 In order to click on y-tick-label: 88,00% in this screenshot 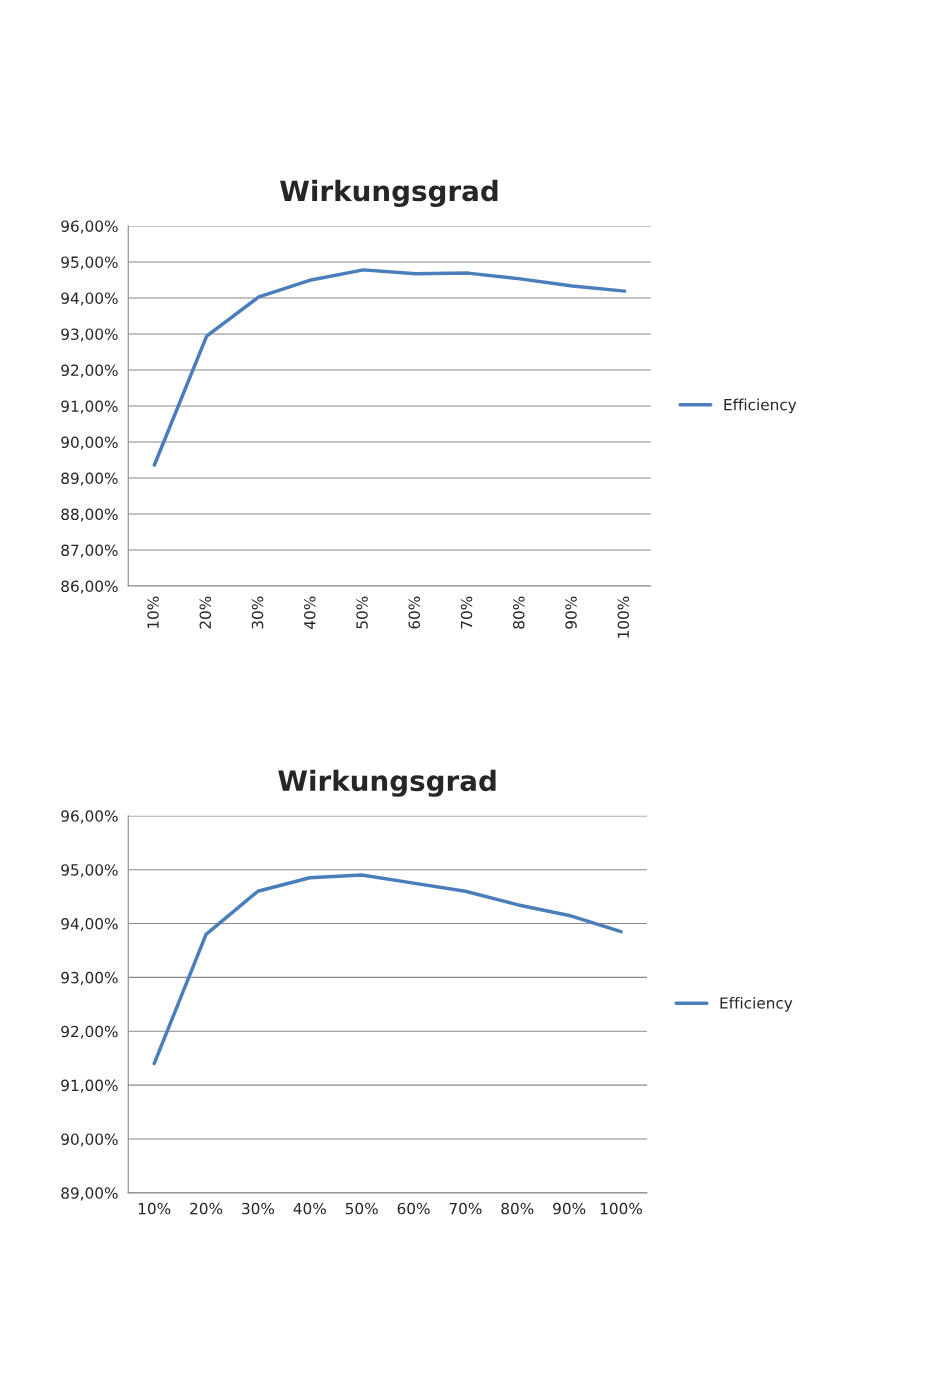, I will do `click(89, 515)`.